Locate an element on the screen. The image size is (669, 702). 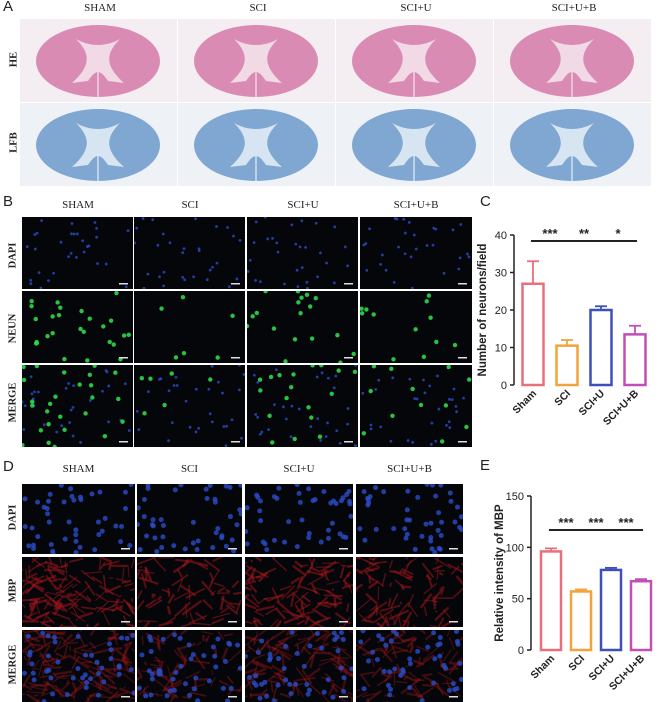
neun-merge-sham is located at coordinates (77, 406).